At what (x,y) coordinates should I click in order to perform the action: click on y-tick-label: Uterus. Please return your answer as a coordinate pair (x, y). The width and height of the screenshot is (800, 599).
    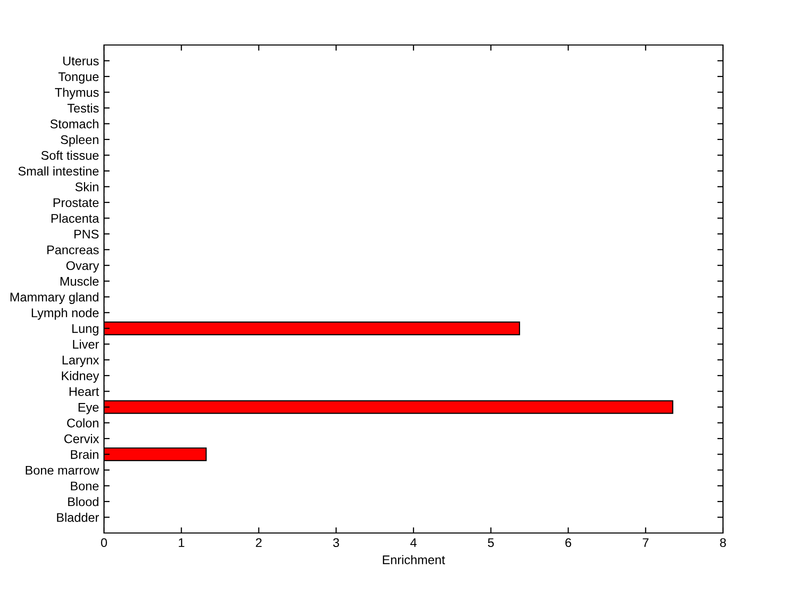
    Looking at the image, I should click on (81, 61).